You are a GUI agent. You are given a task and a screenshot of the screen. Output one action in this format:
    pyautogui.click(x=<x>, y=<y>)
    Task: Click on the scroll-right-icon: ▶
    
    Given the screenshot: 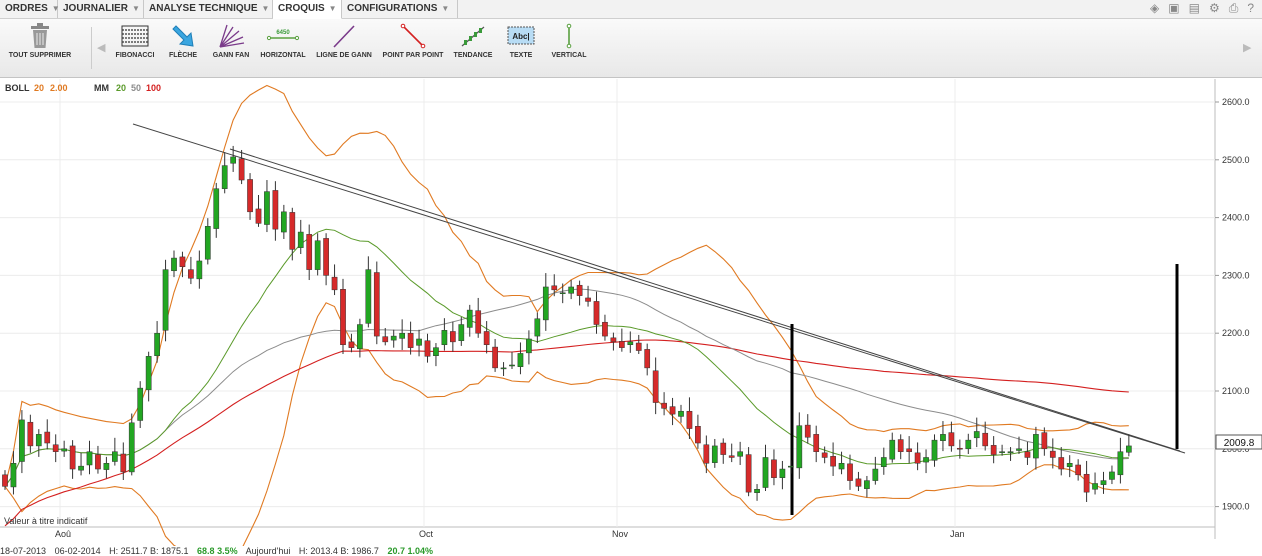 What is the action you would take?
    pyautogui.click(x=1247, y=48)
    